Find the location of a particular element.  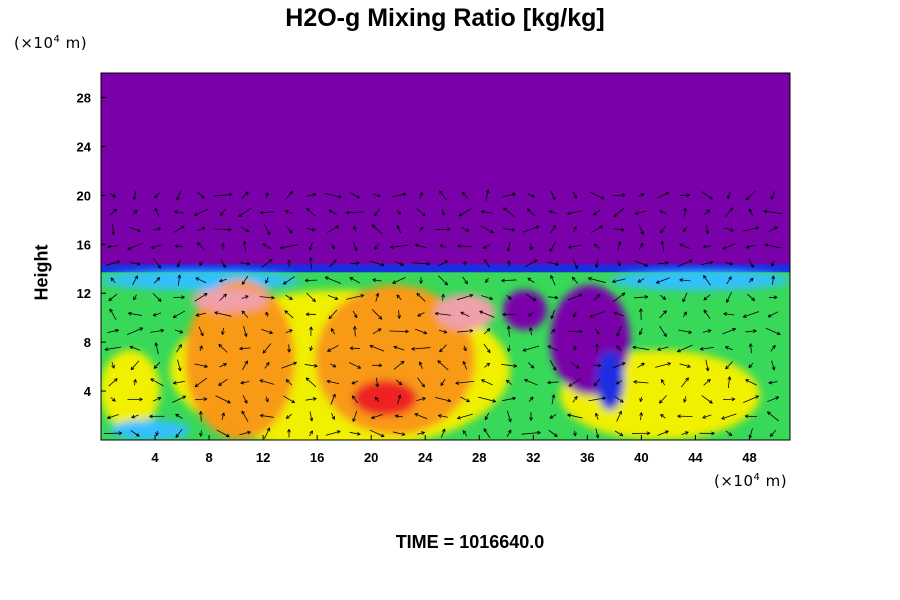

pink-cap is located at coordinates (465, 312).